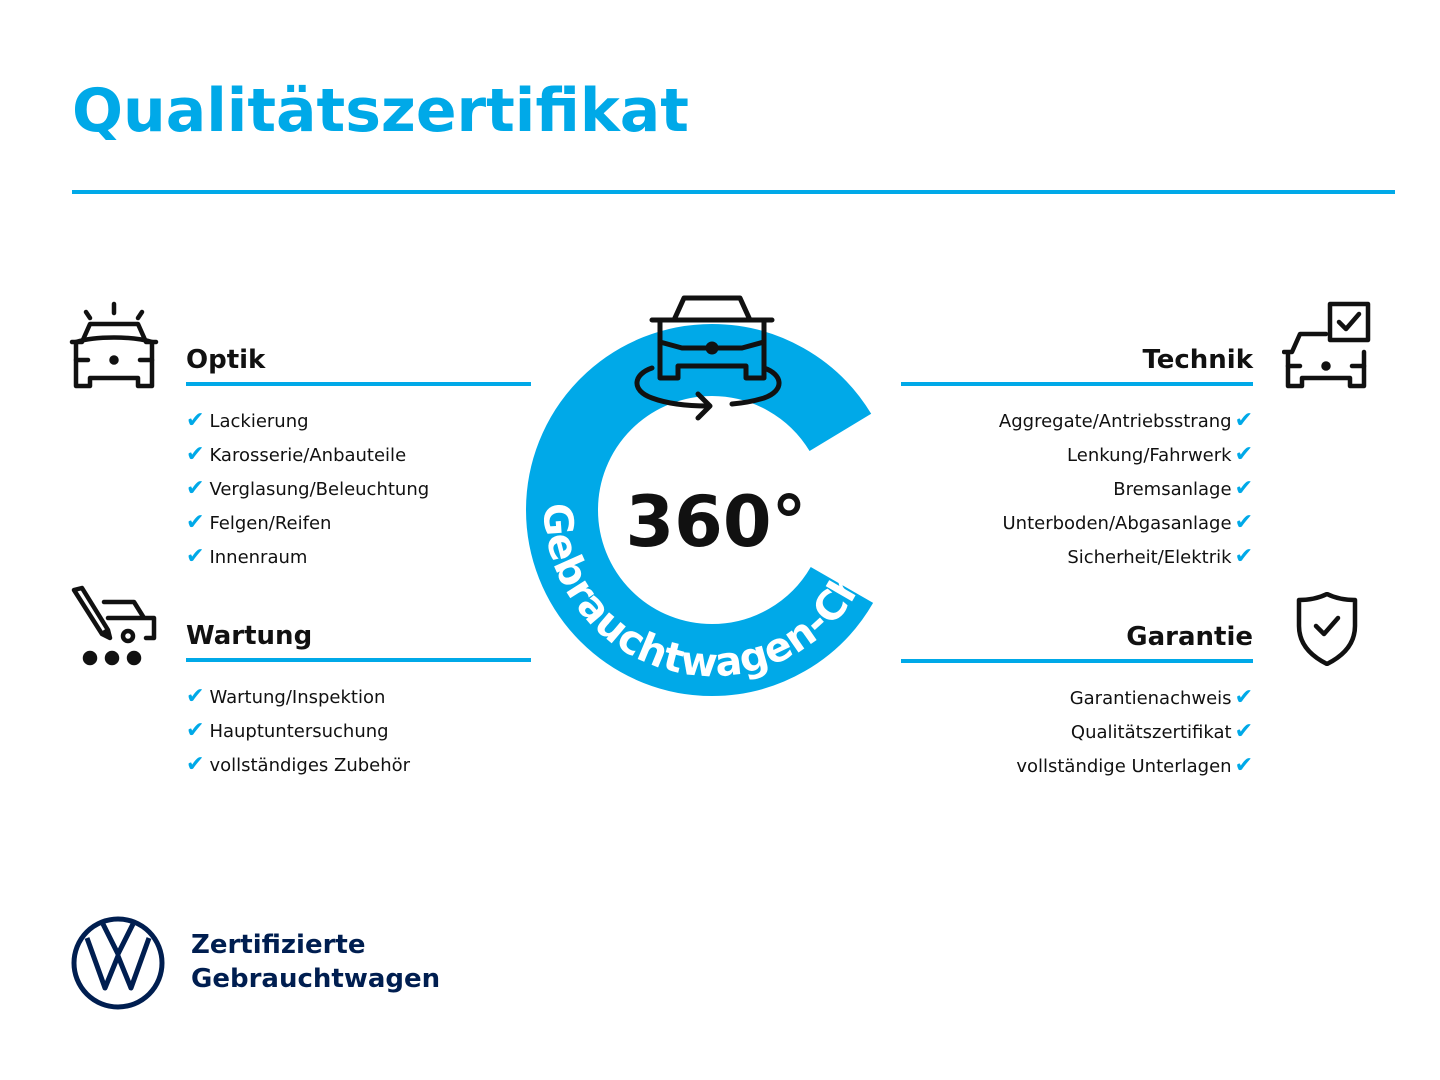 This screenshot has width=1440, height=1080. I want to click on car-service-icon, so click(114, 625).